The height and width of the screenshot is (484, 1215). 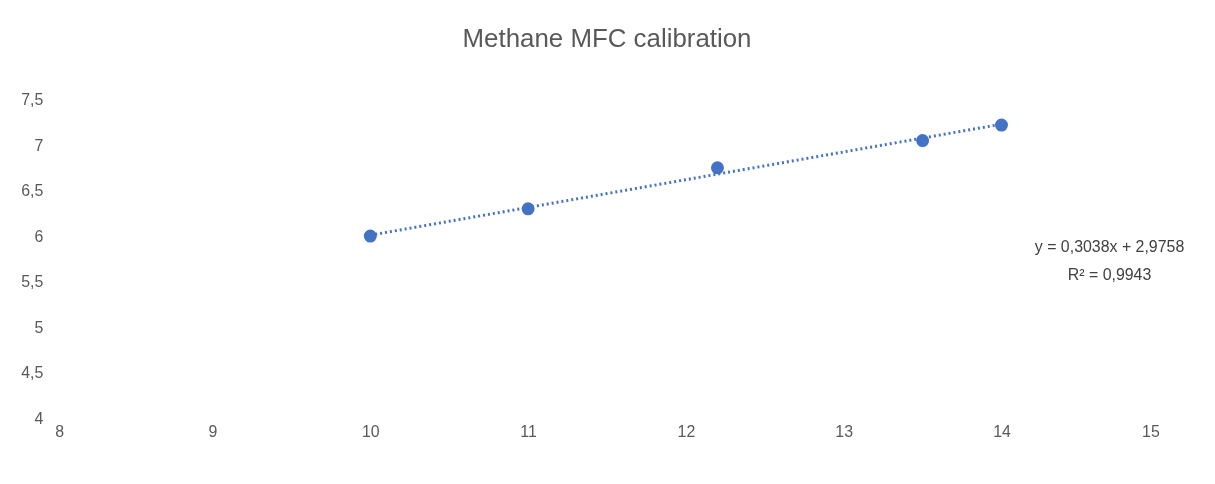 What do you see at coordinates (844, 432) in the screenshot?
I see `x-tick-label: 13` at bounding box center [844, 432].